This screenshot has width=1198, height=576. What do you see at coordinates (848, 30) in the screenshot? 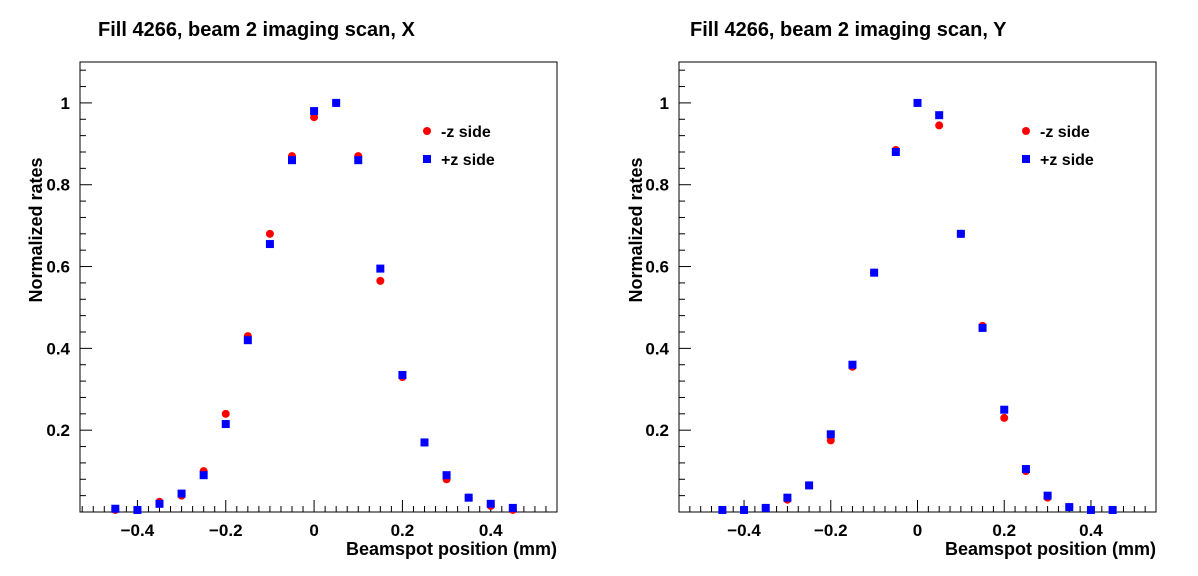
I see `chart-title: Fill 4266, beam 2 imaging scan, Y` at bounding box center [848, 30].